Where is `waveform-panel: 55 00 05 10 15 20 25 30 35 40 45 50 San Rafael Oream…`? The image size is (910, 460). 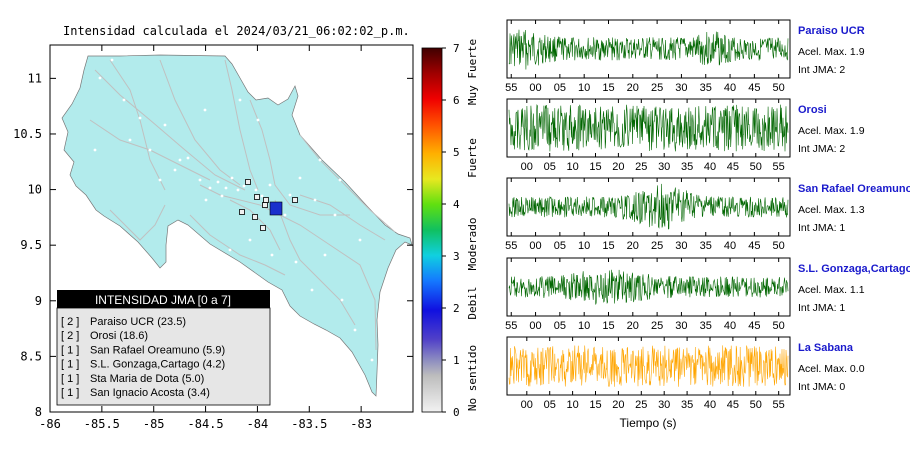
waveform-panel: 55 00 05 10 15 20 25 30 35 40 45 50 San Rafael Oream… is located at coordinates (707, 214).